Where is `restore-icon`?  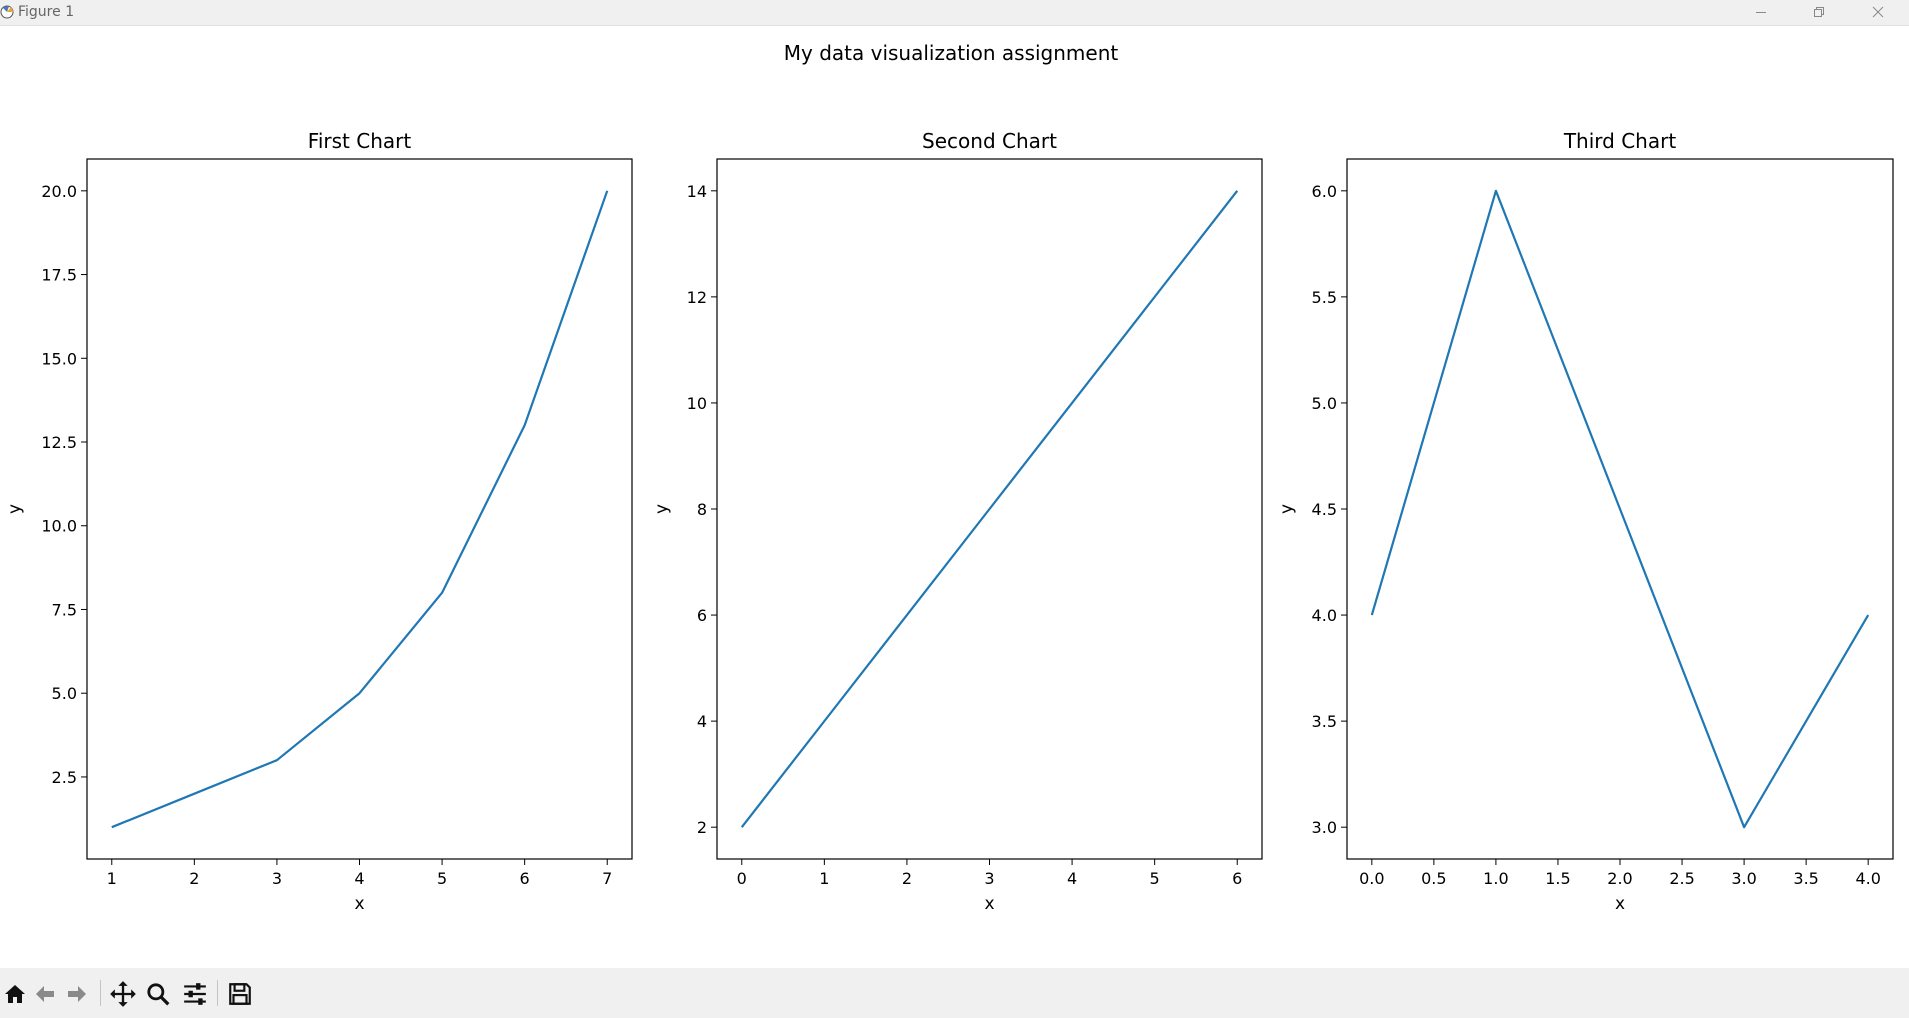
restore-icon is located at coordinates (1819, 12).